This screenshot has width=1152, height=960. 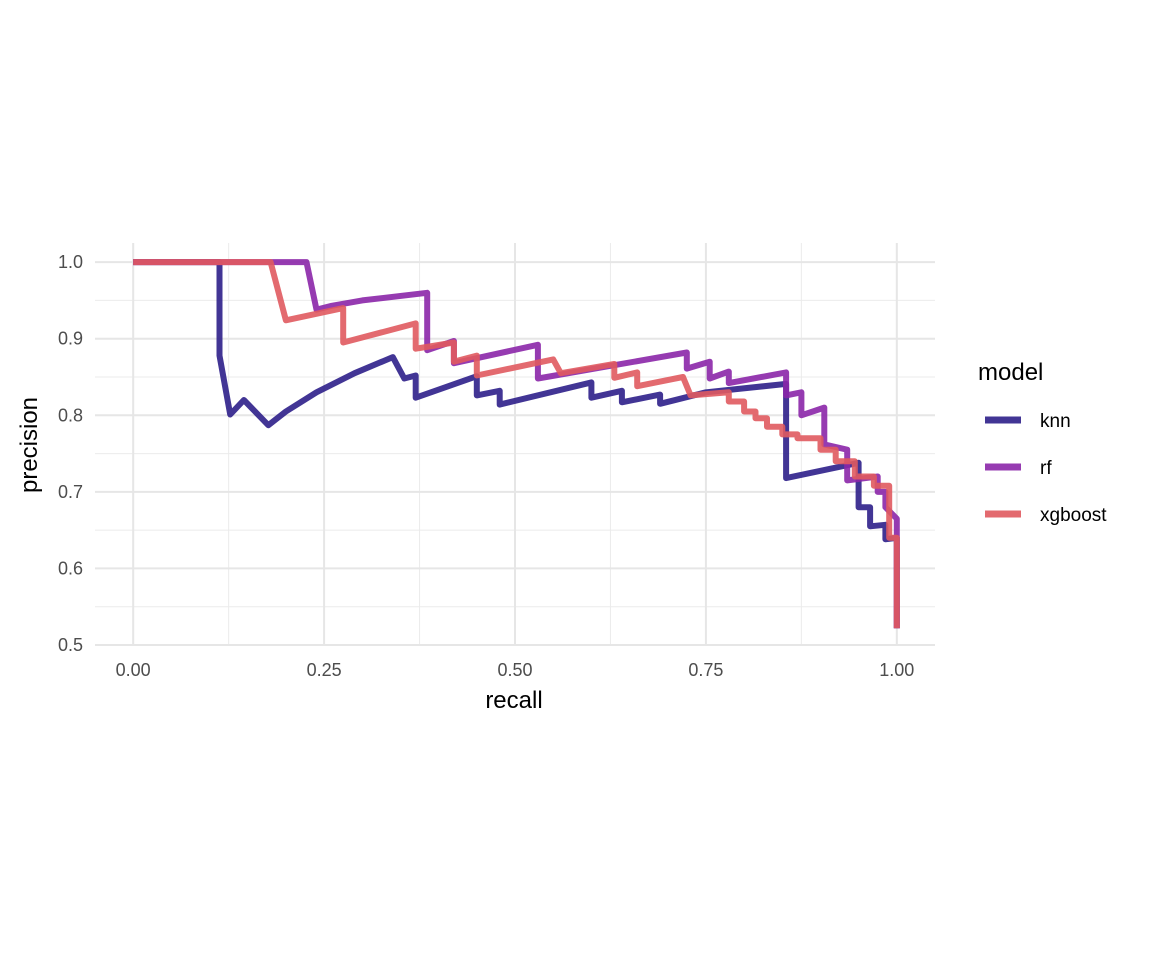 I want to click on x-axis-title: recall, so click(x=513, y=700).